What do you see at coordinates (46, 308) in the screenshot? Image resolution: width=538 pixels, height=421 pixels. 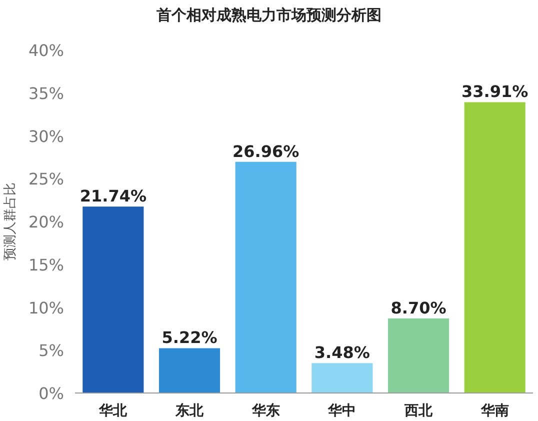 I see `y-tick-label: 10%` at bounding box center [46, 308].